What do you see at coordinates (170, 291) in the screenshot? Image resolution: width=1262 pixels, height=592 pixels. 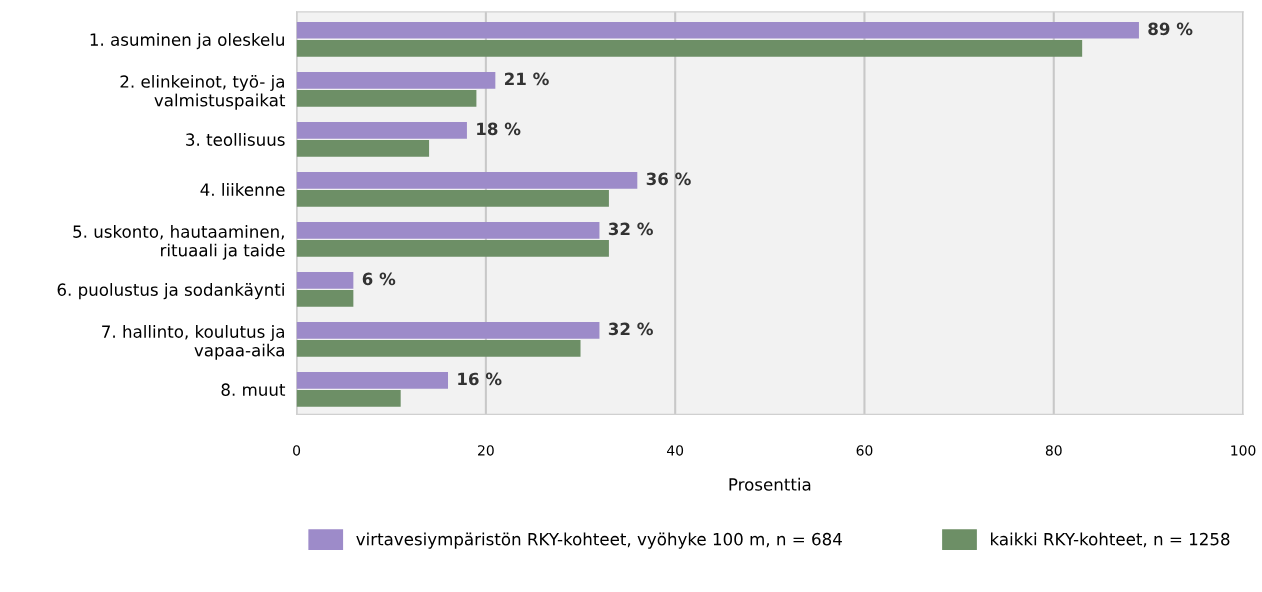 I see `y-tick-label: 6. puolustus ja sodankäynti` at bounding box center [170, 291].